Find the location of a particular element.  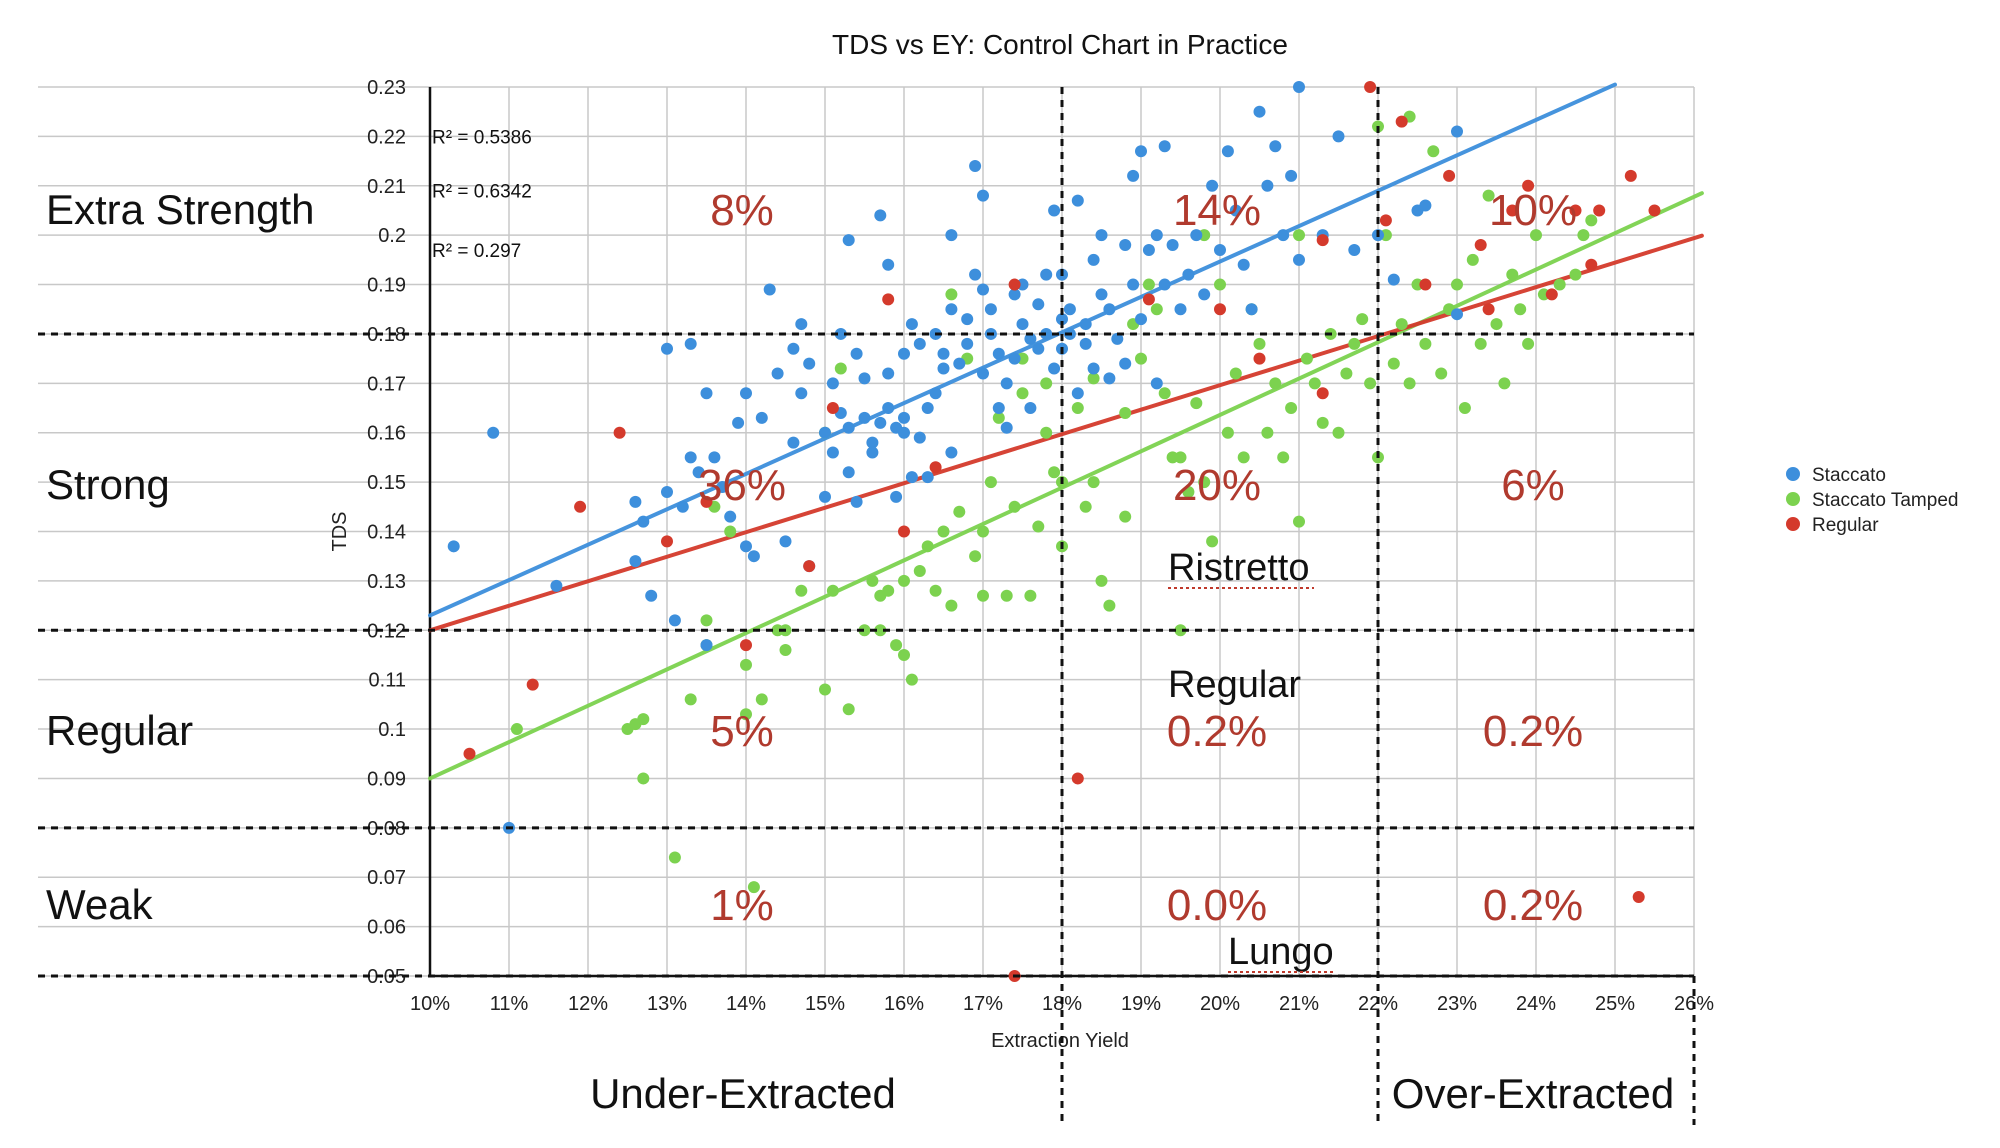

y-tick-label: 0.18 is located at coordinates (386, 335).